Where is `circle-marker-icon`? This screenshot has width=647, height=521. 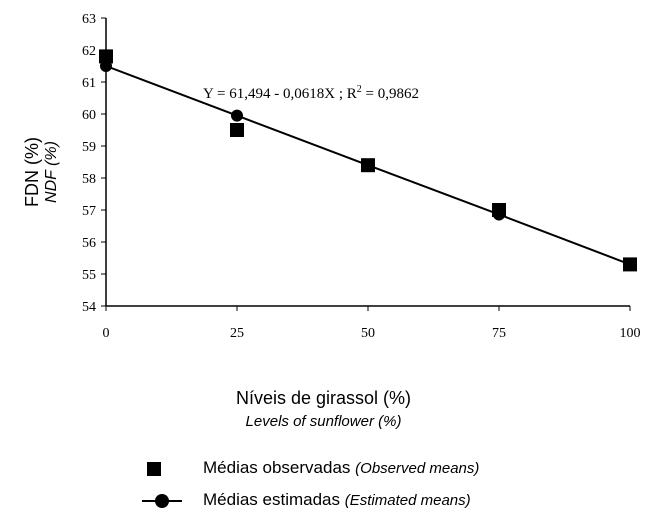 circle-marker-icon is located at coordinates (162, 500).